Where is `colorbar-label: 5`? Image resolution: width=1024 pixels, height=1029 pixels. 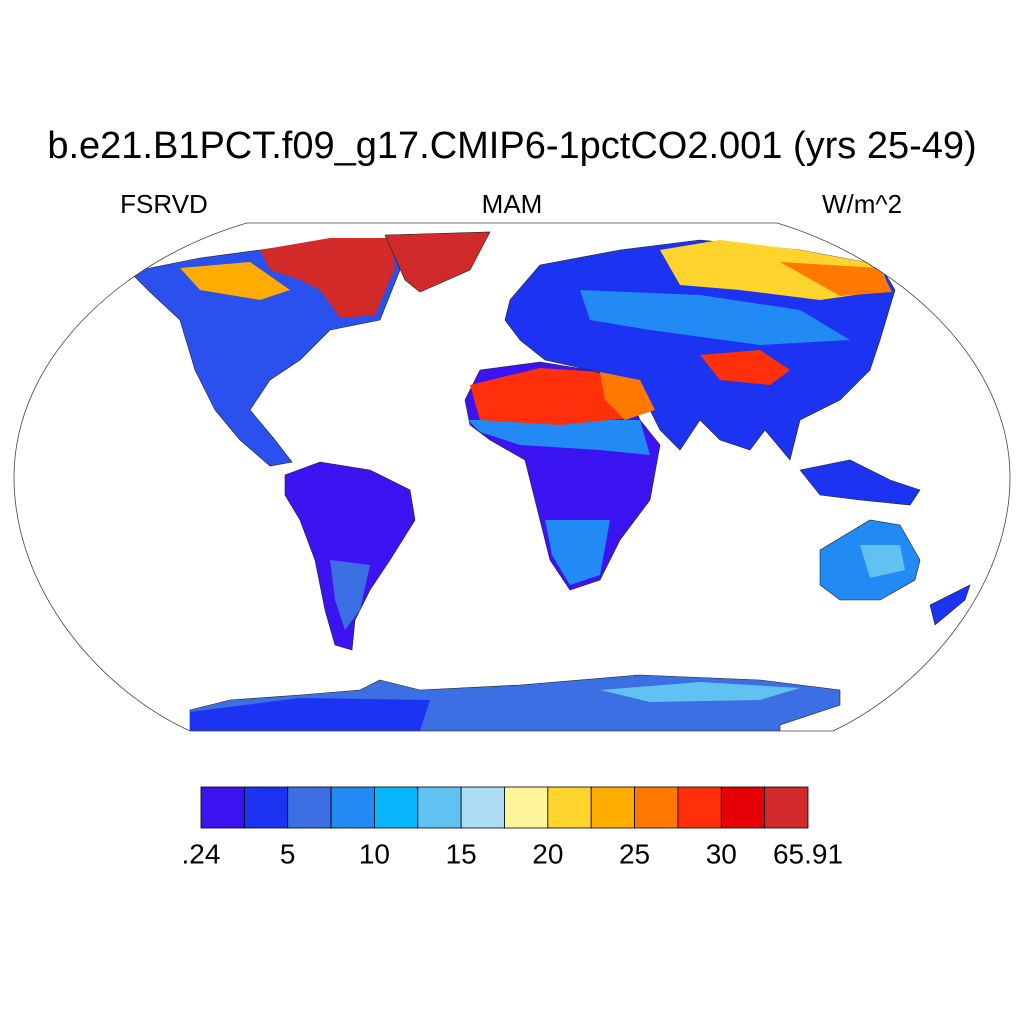
colorbar-label: 5 is located at coordinates (288, 853).